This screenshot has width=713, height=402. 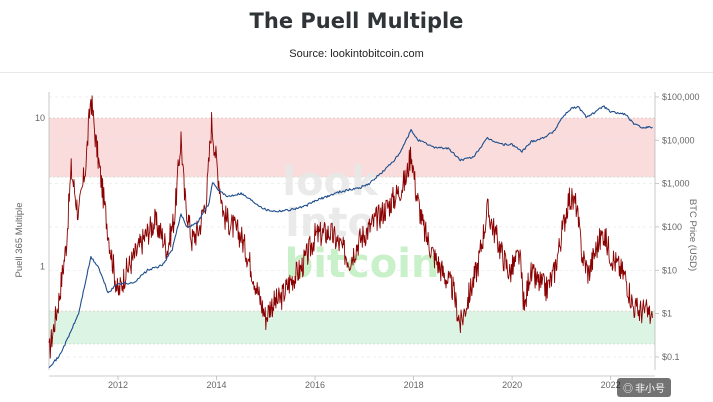 What do you see at coordinates (672, 227) in the screenshot?
I see `right-tick-label: $100` at bounding box center [672, 227].